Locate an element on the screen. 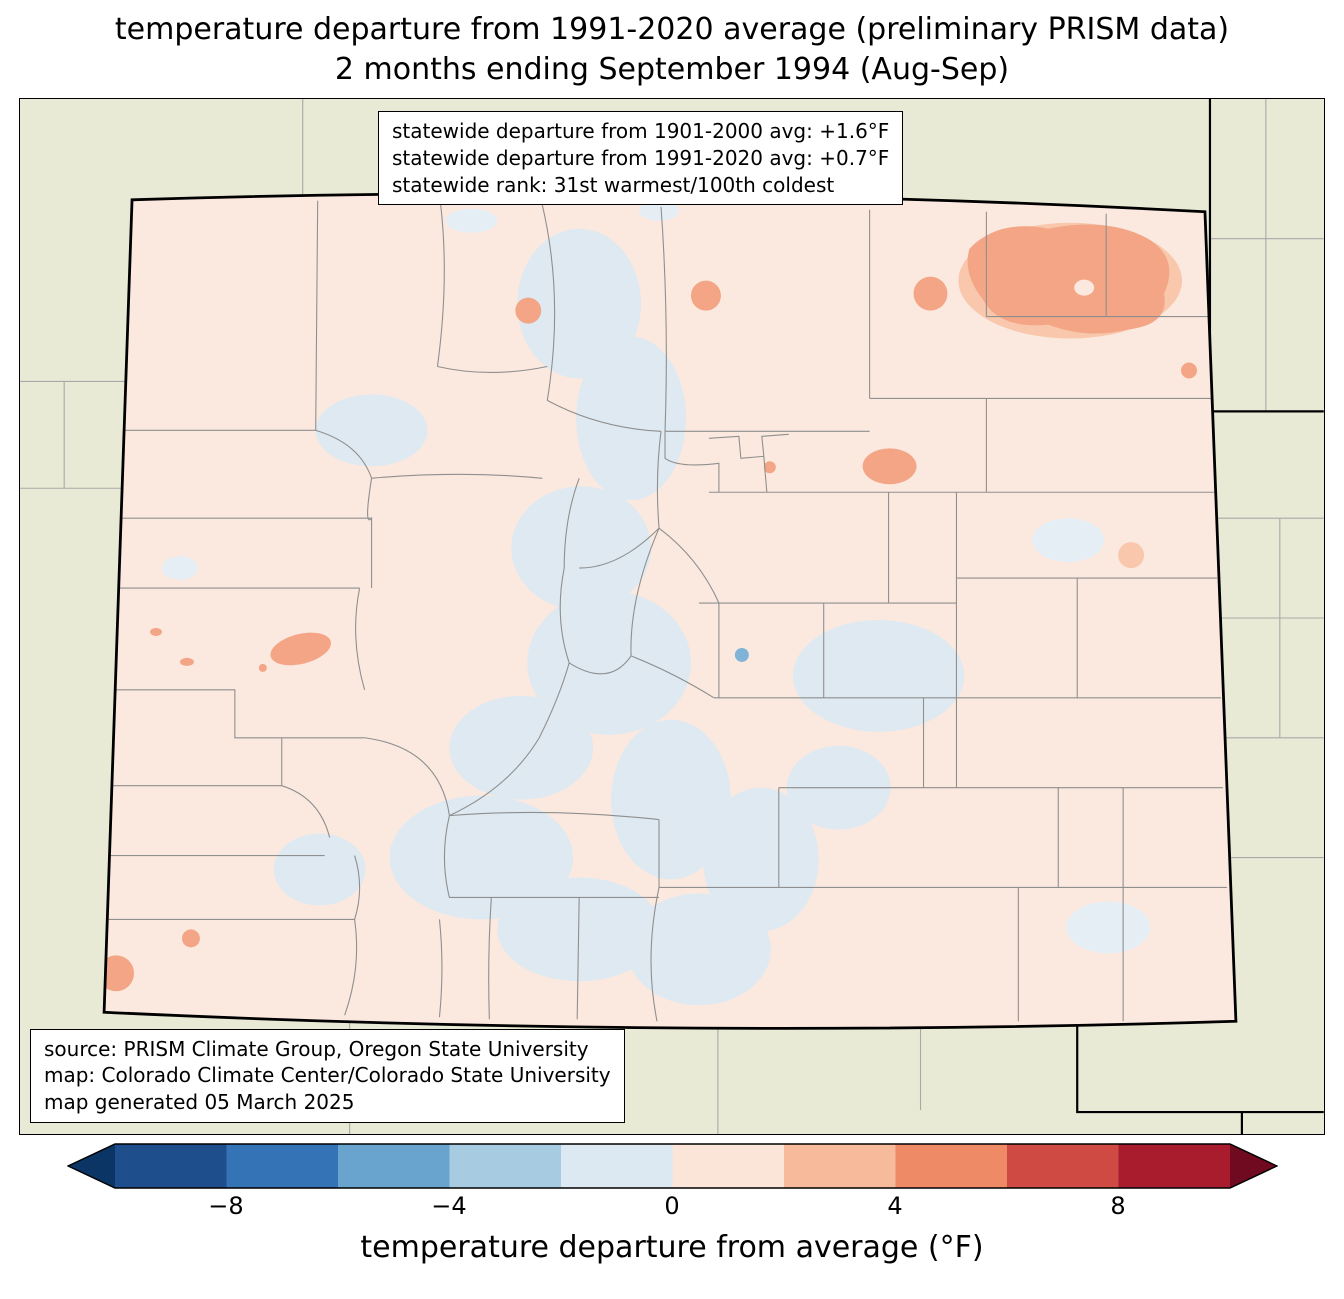 The height and width of the screenshot is (1299, 1344). colorbar-tick: −8 is located at coordinates (226, 1206).